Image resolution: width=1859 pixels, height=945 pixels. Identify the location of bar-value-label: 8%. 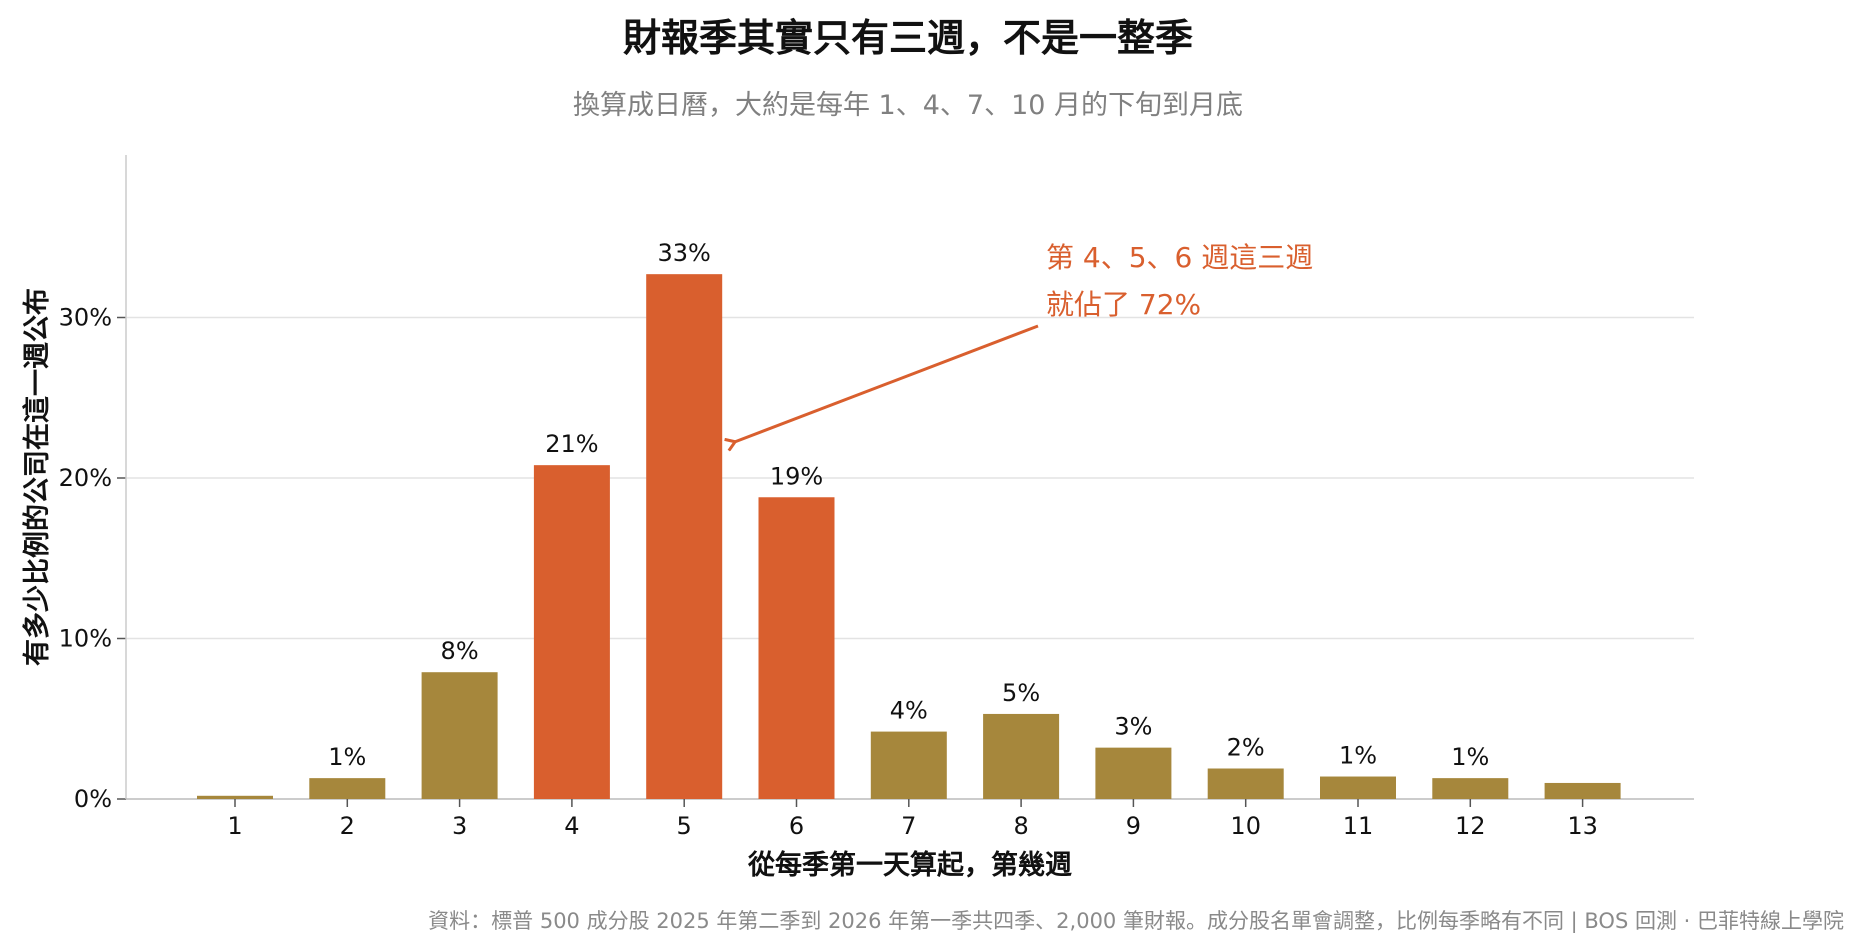
(460, 651).